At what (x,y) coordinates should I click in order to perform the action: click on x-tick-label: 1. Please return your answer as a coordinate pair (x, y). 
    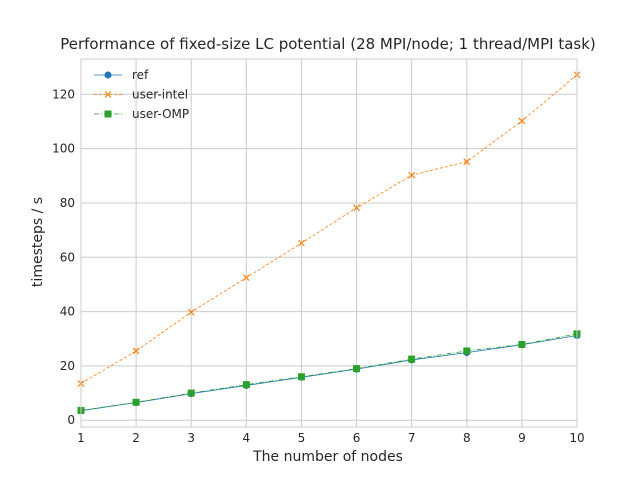
    Looking at the image, I should click on (81, 438).